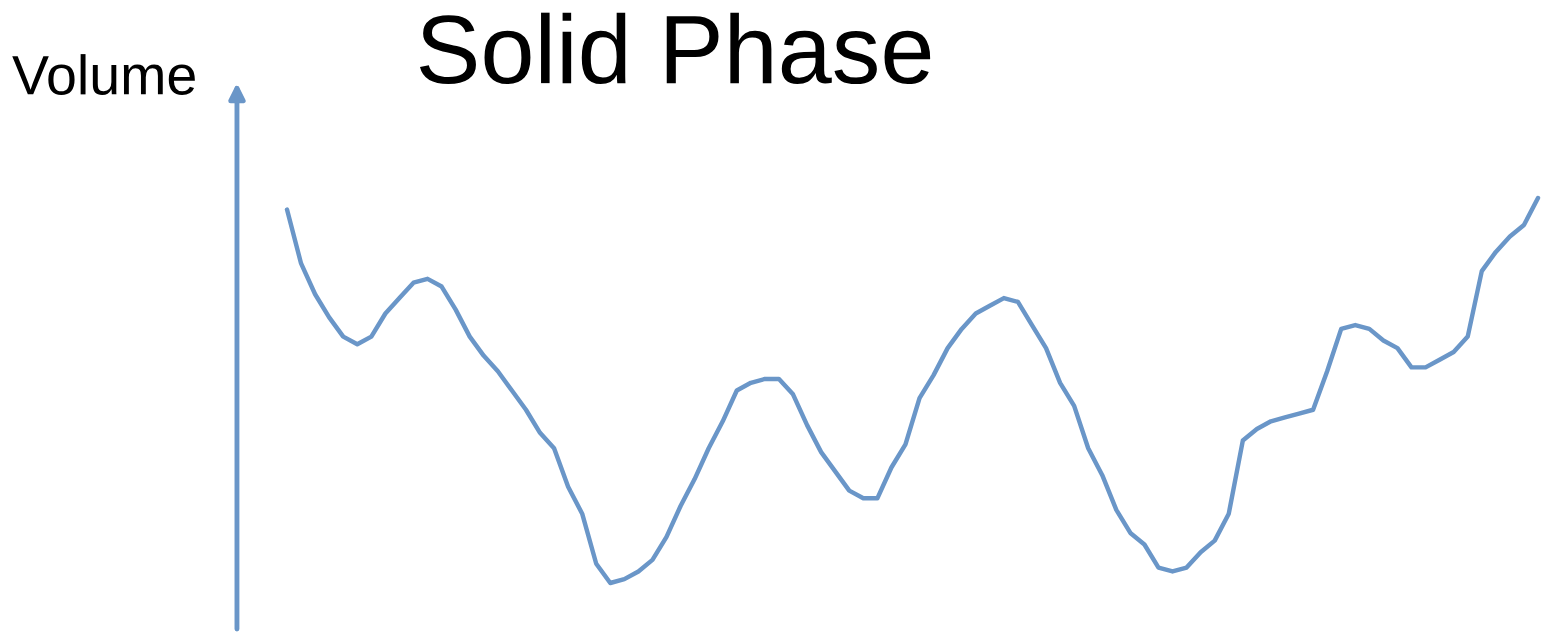  I want to click on chart-title: Solid Phase, so click(675, 48).